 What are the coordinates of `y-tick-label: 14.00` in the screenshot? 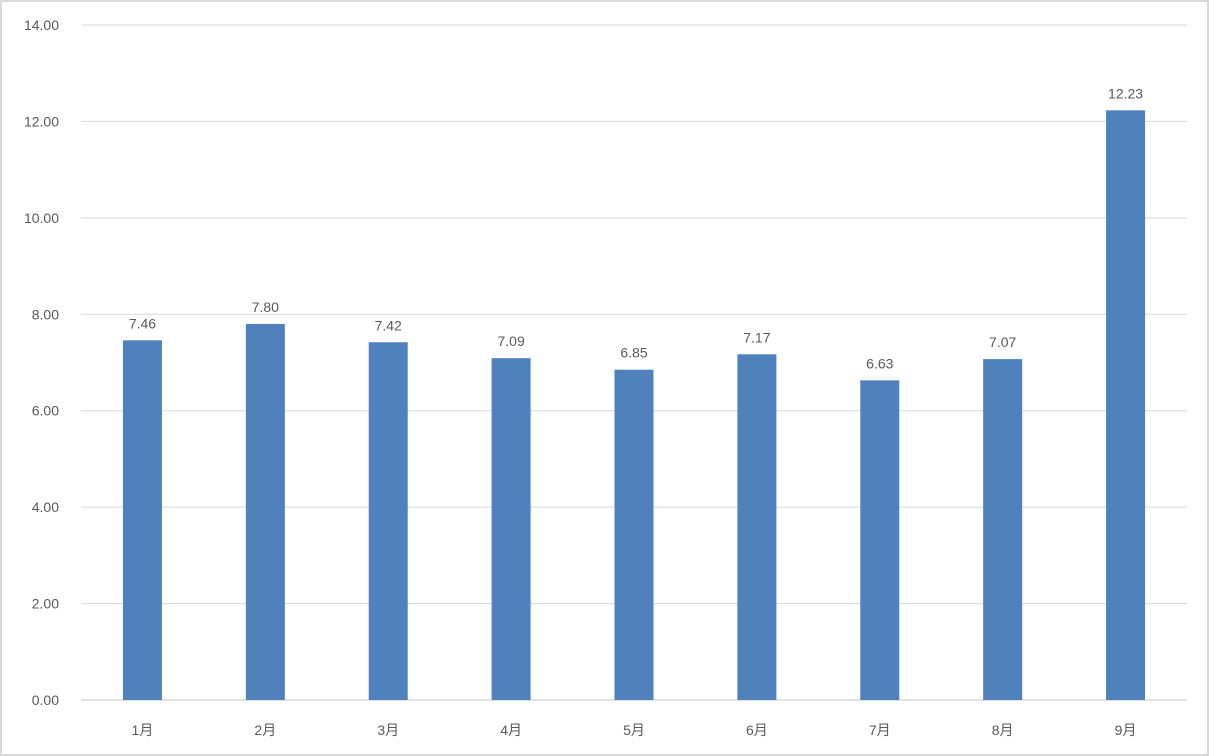 It's located at (41, 25).